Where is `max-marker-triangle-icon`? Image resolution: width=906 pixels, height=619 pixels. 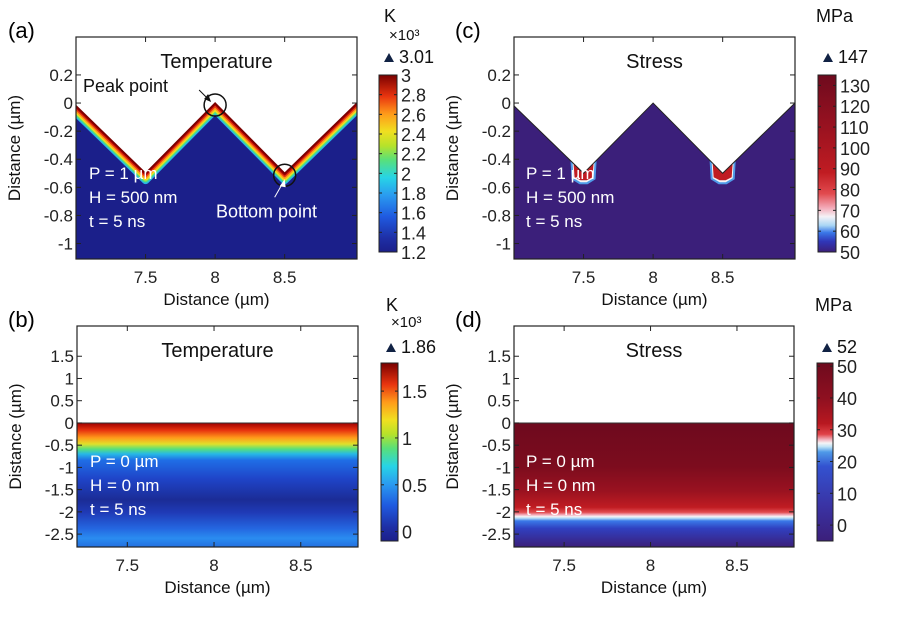
max-marker-triangle-icon is located at coordinates (389, 57).